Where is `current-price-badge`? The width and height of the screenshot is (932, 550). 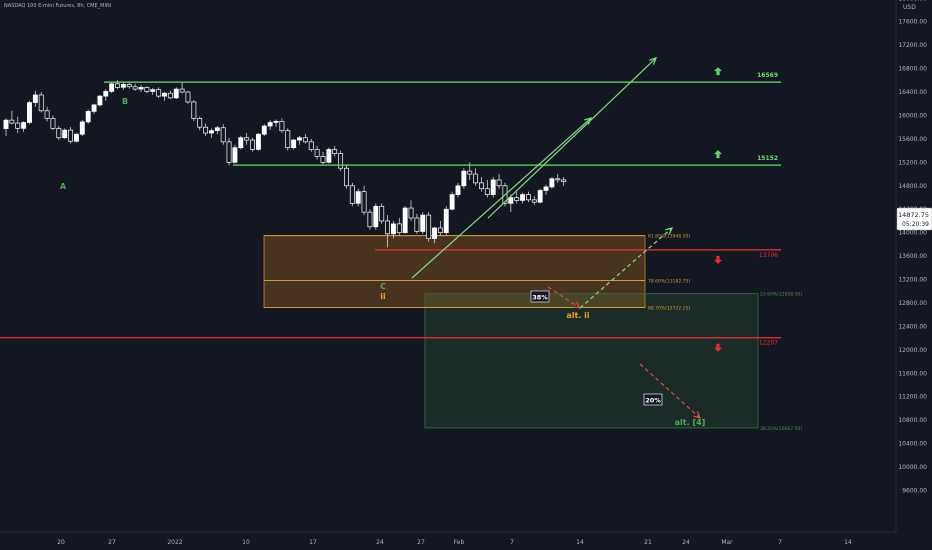 current-price-badge is located at coordinates (914, 219).